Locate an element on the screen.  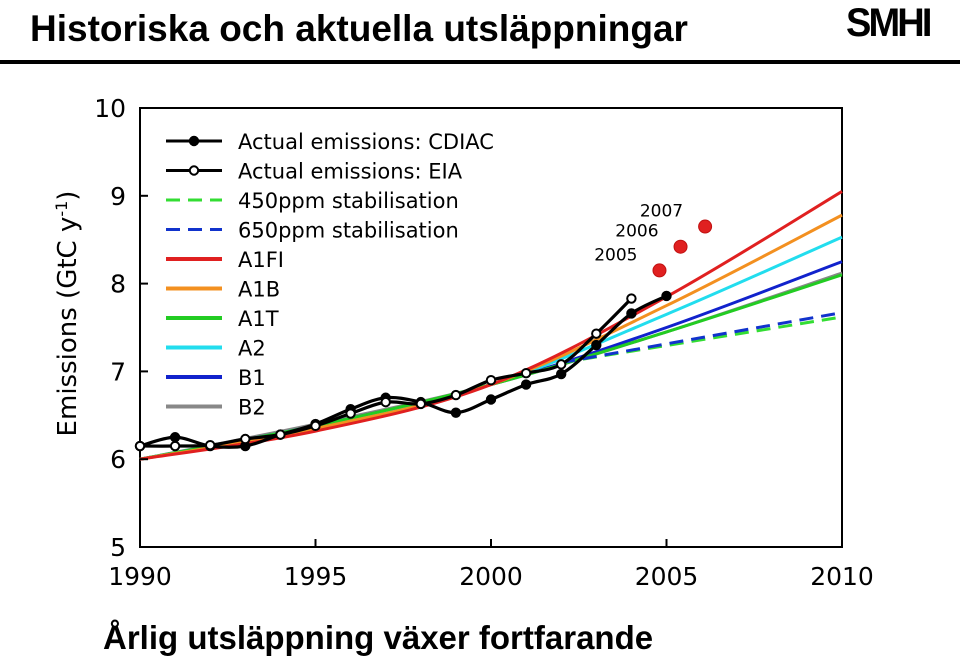
data-point-actual-emissions-eia-2001 is located at coordinates (526, 373).